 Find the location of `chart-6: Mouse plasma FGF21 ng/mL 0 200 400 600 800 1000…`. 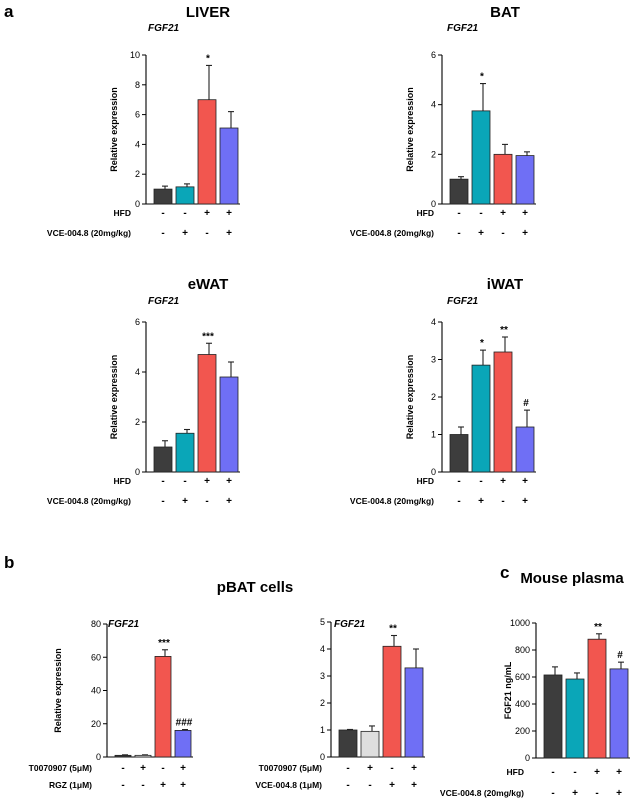

chart-6: Mouse plasma FGF21 ng/mL 0 200 400 600 800 1000… is located at coordinates (535, 684).